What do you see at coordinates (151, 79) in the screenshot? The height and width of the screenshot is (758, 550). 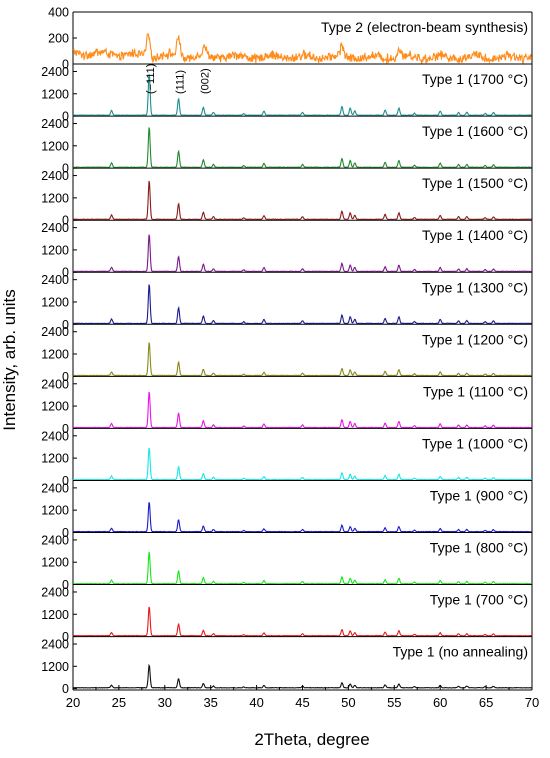 I see `peak-annotation: (−111)` at bounding box center [151, 79].